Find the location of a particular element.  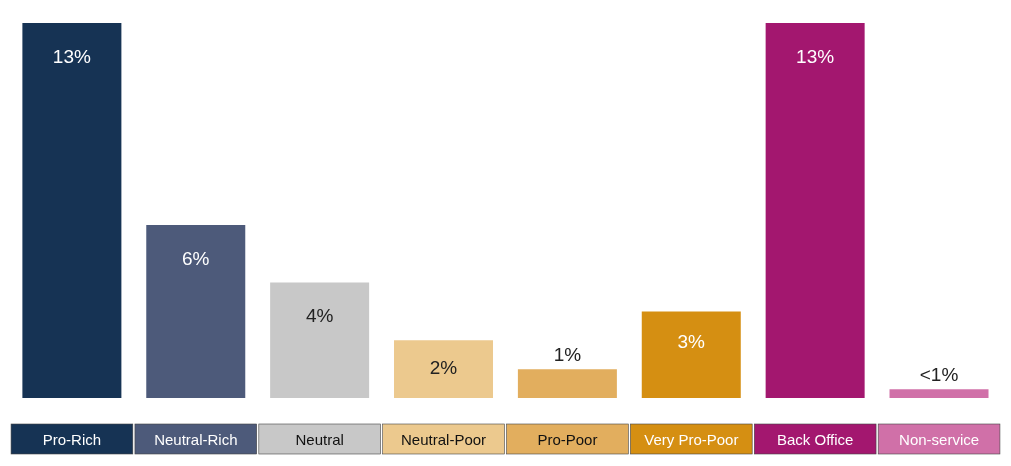

x-tick-label: Very Pro-Poor is located at coordinates (691, 439).